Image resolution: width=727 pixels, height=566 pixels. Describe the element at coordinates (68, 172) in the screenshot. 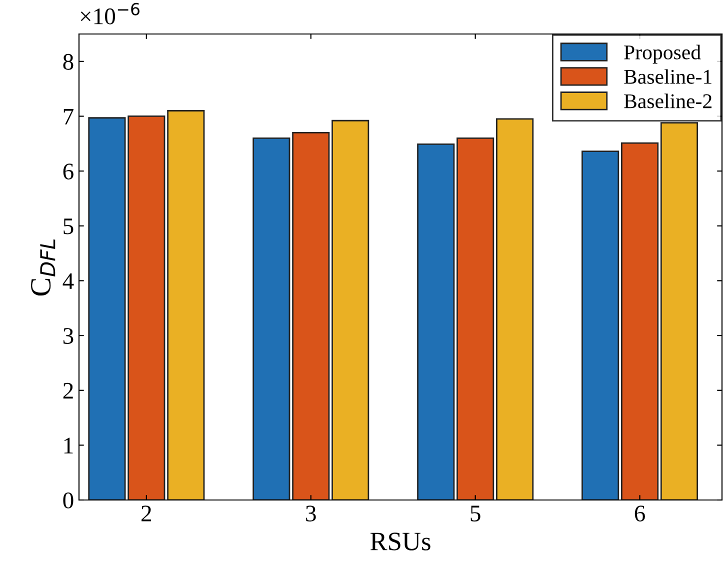

I see `y-tick-label: 6` at that location.